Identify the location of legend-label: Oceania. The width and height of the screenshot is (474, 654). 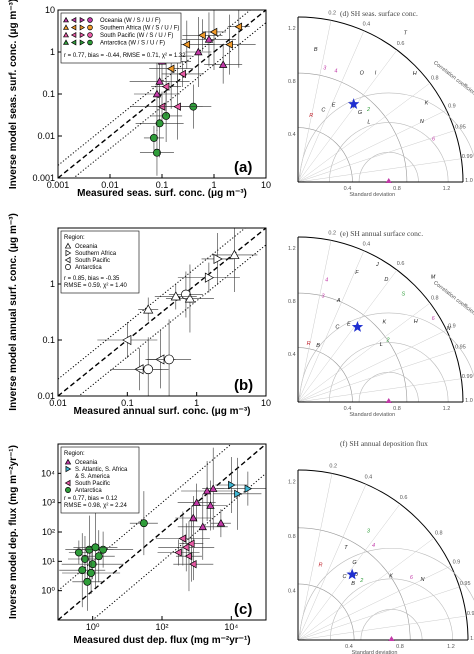
(86, 247).